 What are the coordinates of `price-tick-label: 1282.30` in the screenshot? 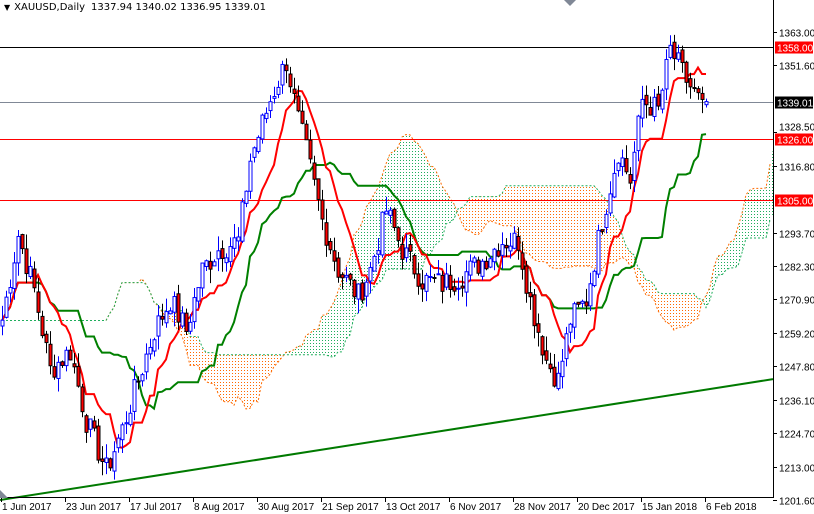 It's located at (796, 268).